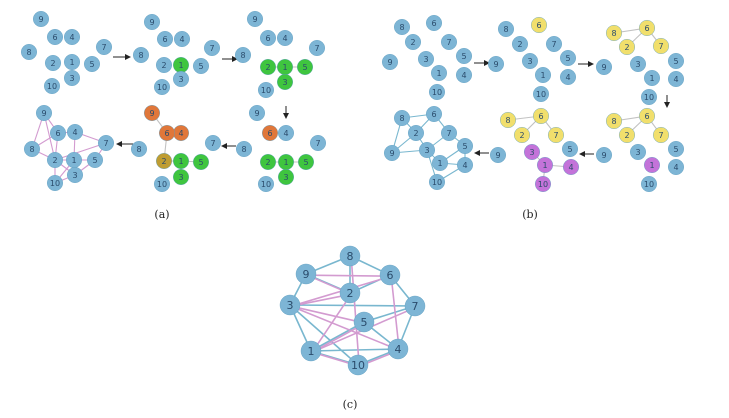 The image size is (729, 418). I want to click on node-a6-6: 6, so click(58, 132).